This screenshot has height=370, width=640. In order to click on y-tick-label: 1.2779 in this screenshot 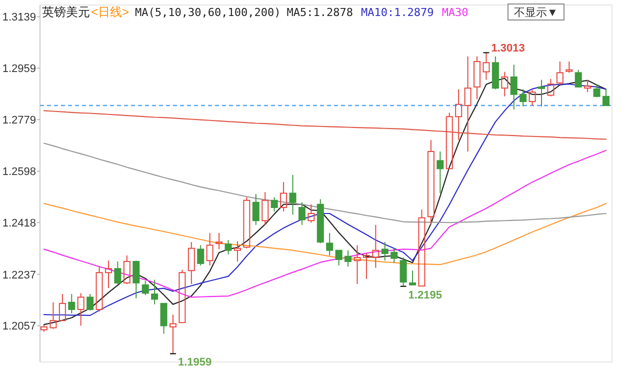, I will do `click(19, 120)`.